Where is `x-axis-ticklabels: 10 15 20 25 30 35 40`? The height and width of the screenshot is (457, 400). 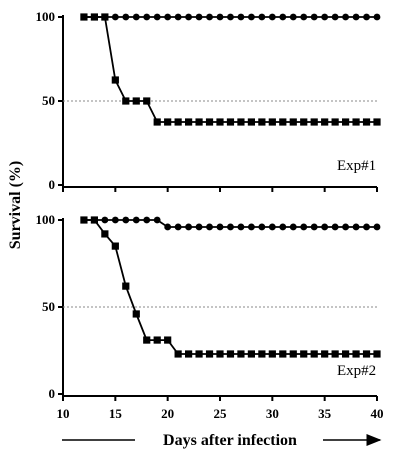 x-axis-ticklabels: 10 15 20 25 30 35 40 is located at coordinates (220, 413).